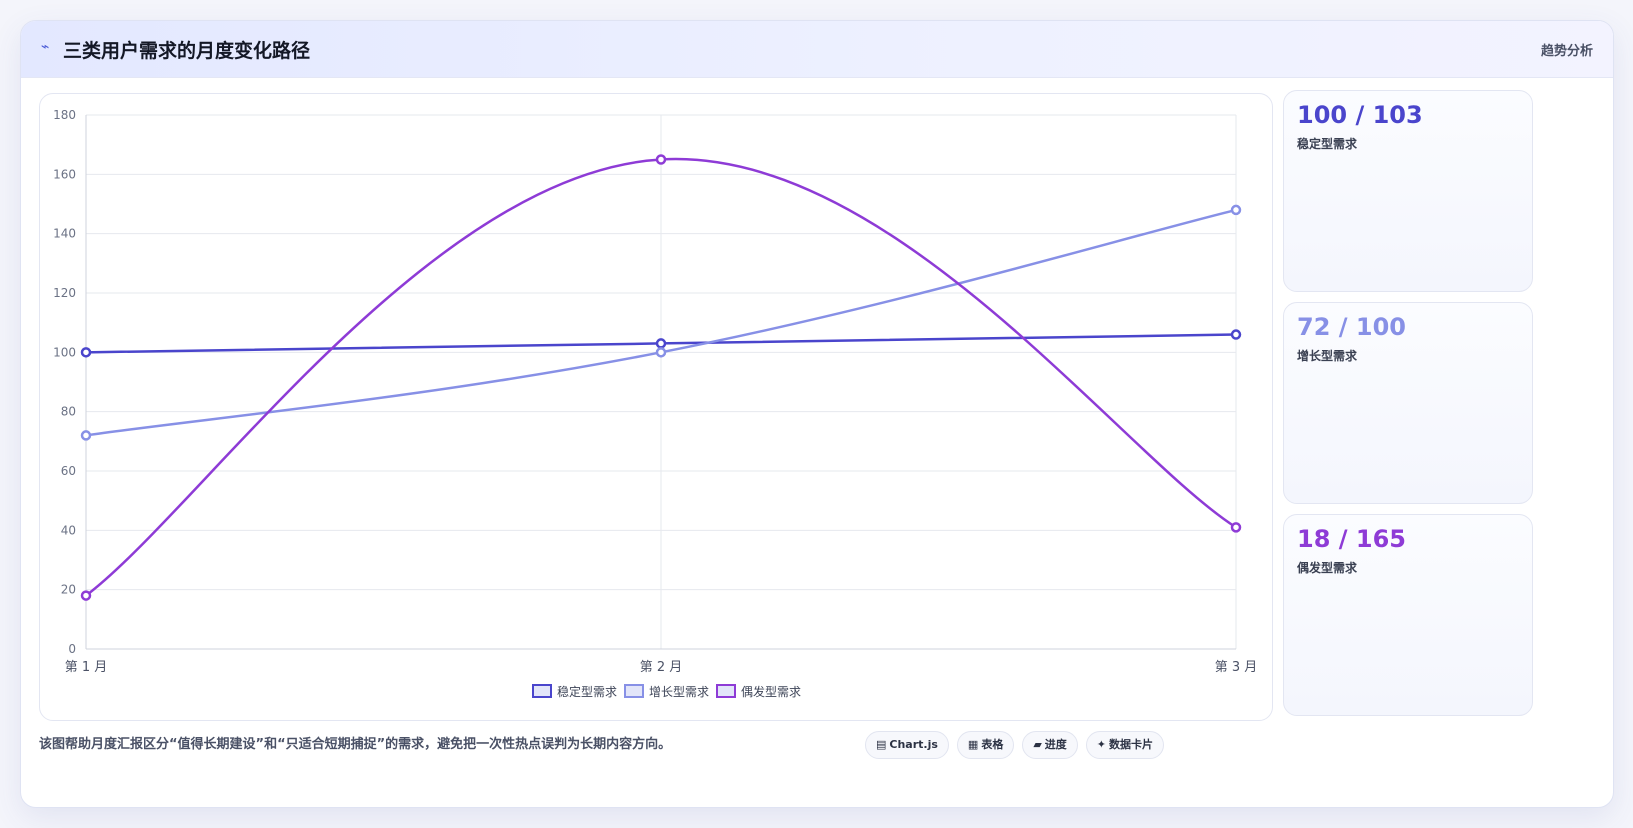  I want to click on pill-label: 数据卡片, so click(1131, 744).